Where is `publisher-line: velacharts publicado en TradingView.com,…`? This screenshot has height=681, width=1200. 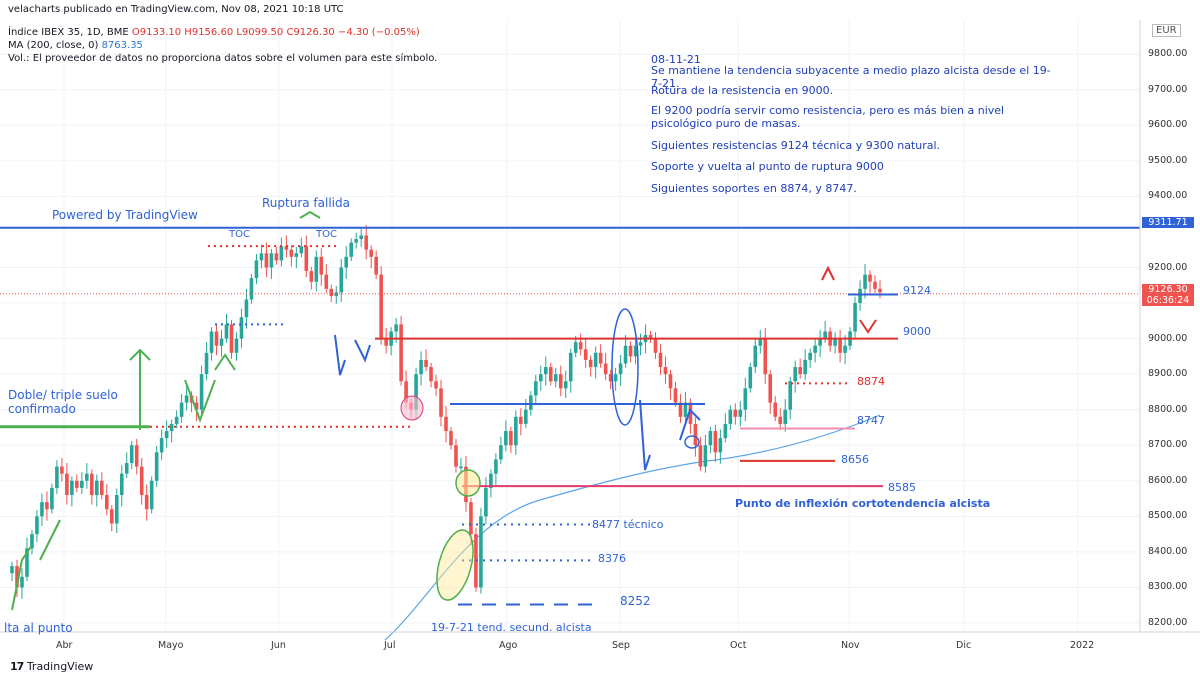
publisher-line: velacharts publicado en TradingView.com,… is located at coordinates (176, 9).